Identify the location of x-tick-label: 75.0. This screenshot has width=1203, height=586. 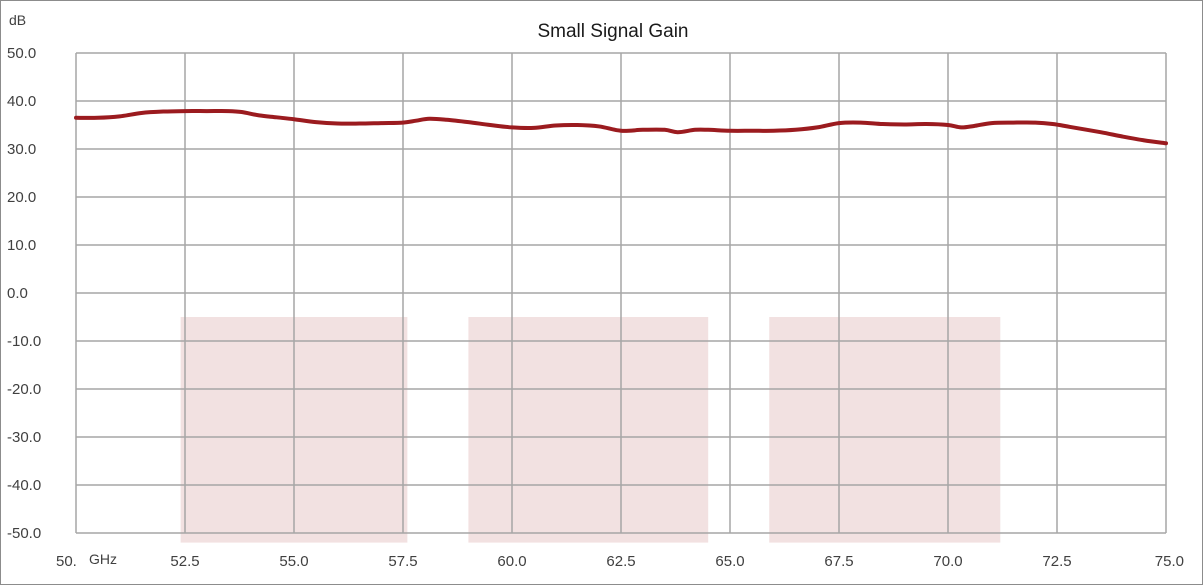
(1169, 561).